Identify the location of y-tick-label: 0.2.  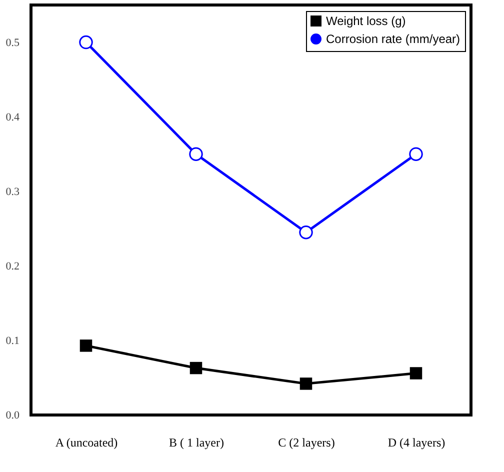
(13, 266).